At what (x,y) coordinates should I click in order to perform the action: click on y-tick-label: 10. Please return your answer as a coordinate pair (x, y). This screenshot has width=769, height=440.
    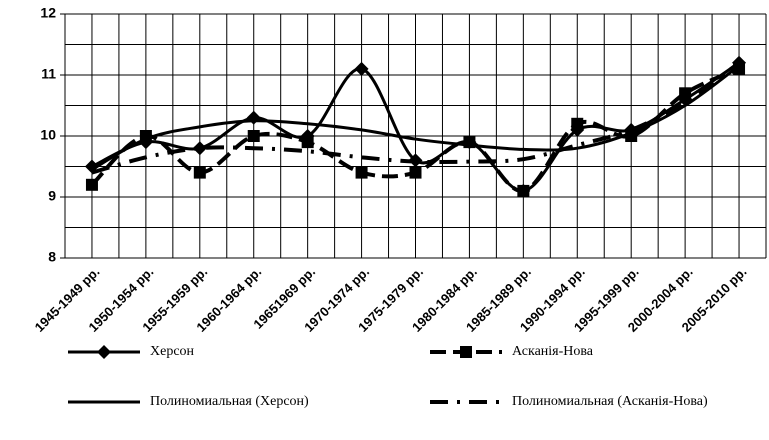
    Looking at the image, I should click on (48, 135).